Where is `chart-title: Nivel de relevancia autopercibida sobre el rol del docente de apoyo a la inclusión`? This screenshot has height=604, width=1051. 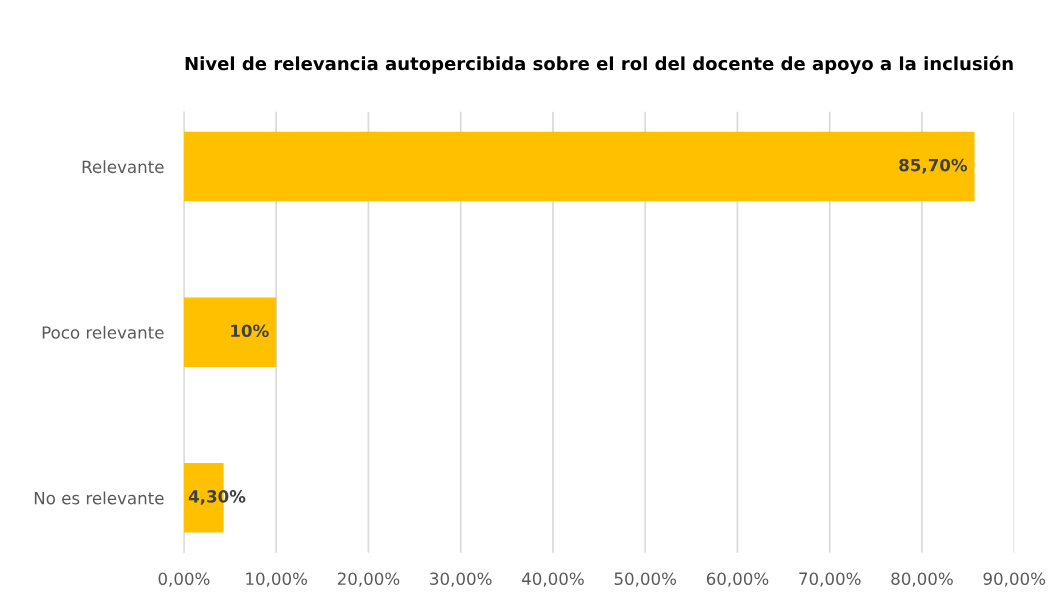 chart-title: Nivel de relevancia autopercibida sobre el rol del docente de apoyo a la inclusión is located at coordinates (599, 64).